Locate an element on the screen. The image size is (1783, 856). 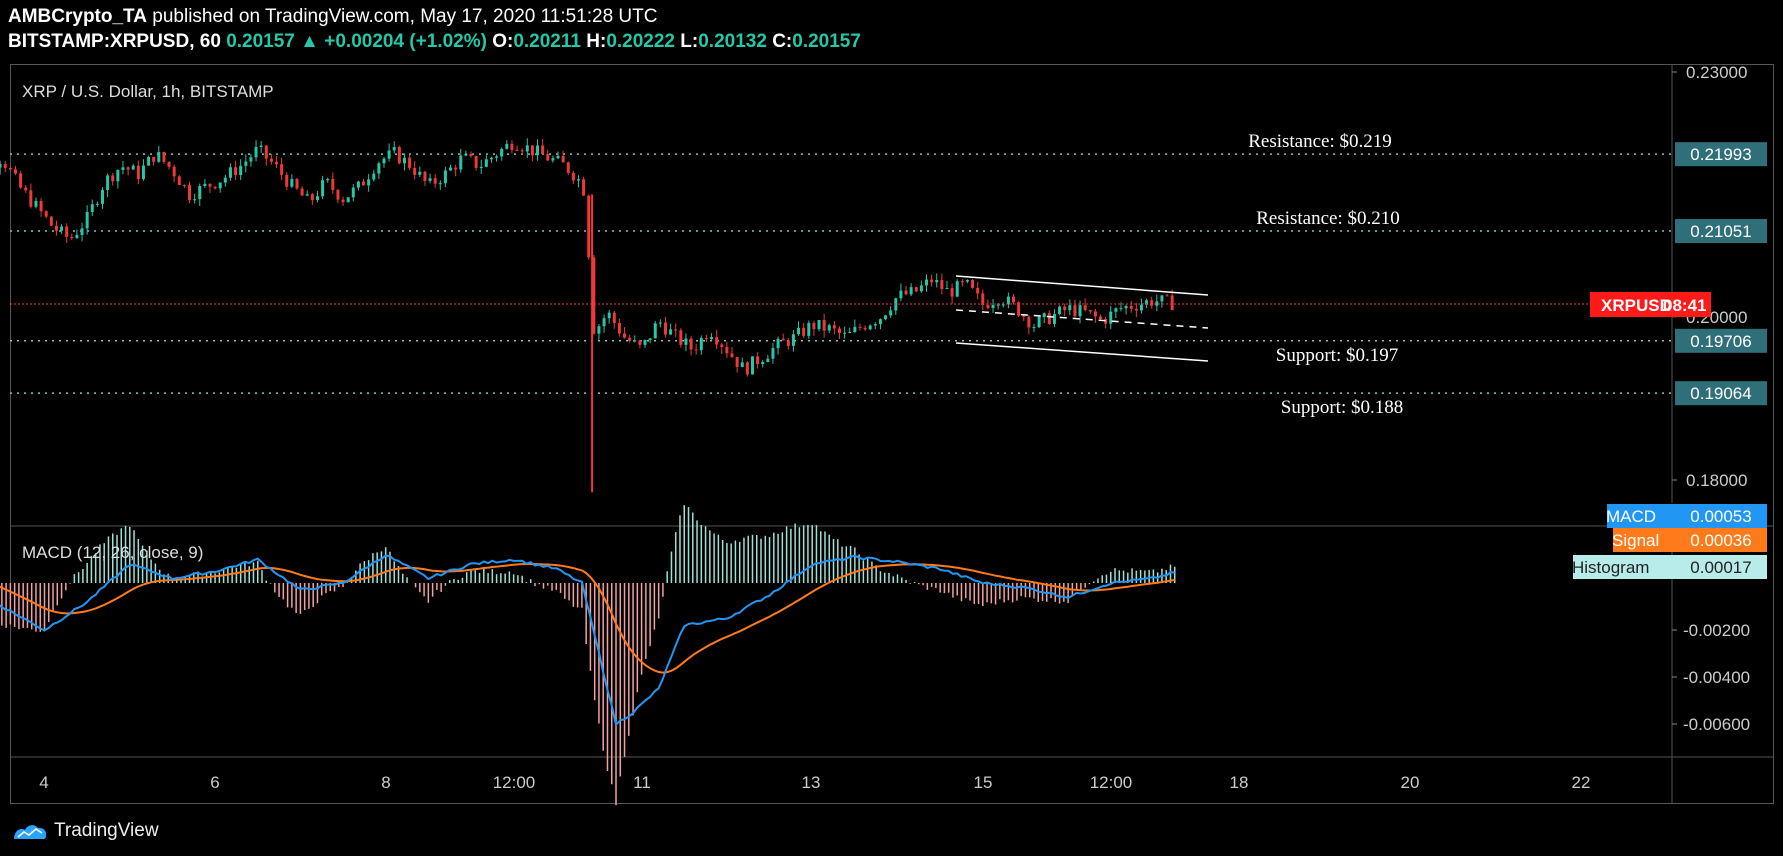
macd-tag-value: 0.00053 is located at coordinates (1720, 516).